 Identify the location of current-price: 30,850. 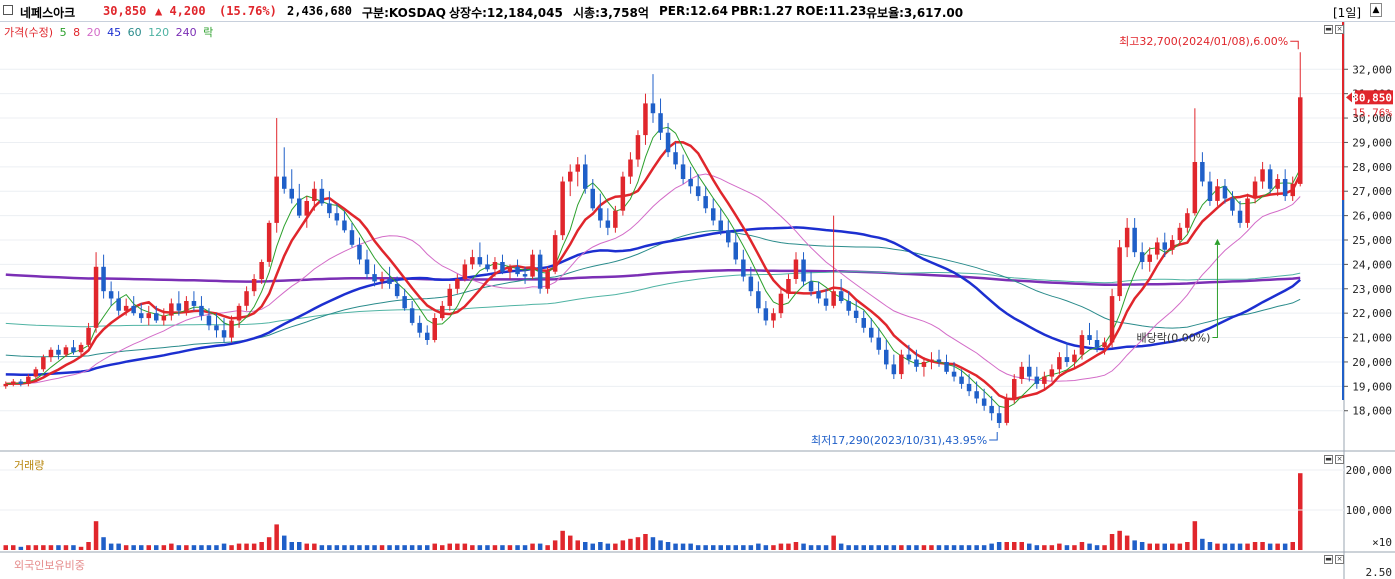
(125, 11).